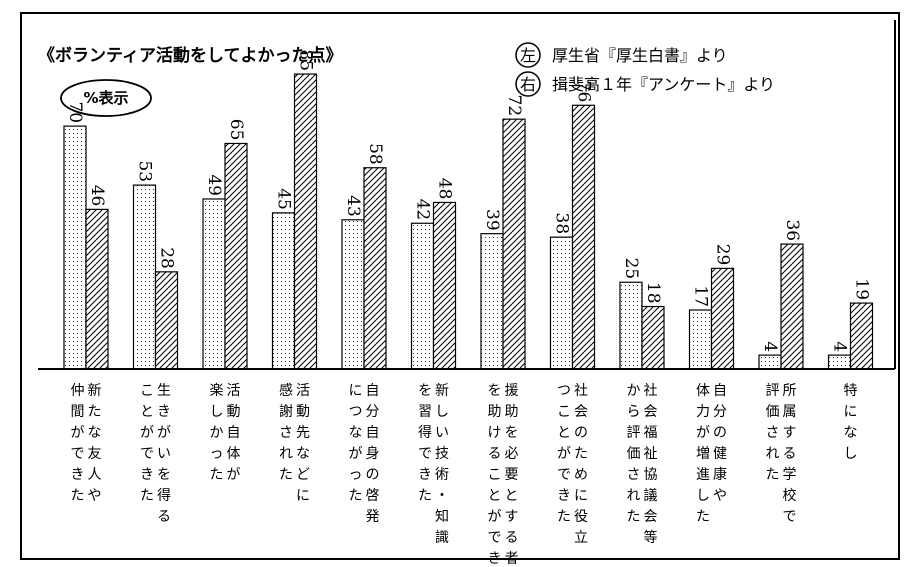  Describe the element at coordinates (375, 154) in the screenshot. I see `value-label: 58` at that location.